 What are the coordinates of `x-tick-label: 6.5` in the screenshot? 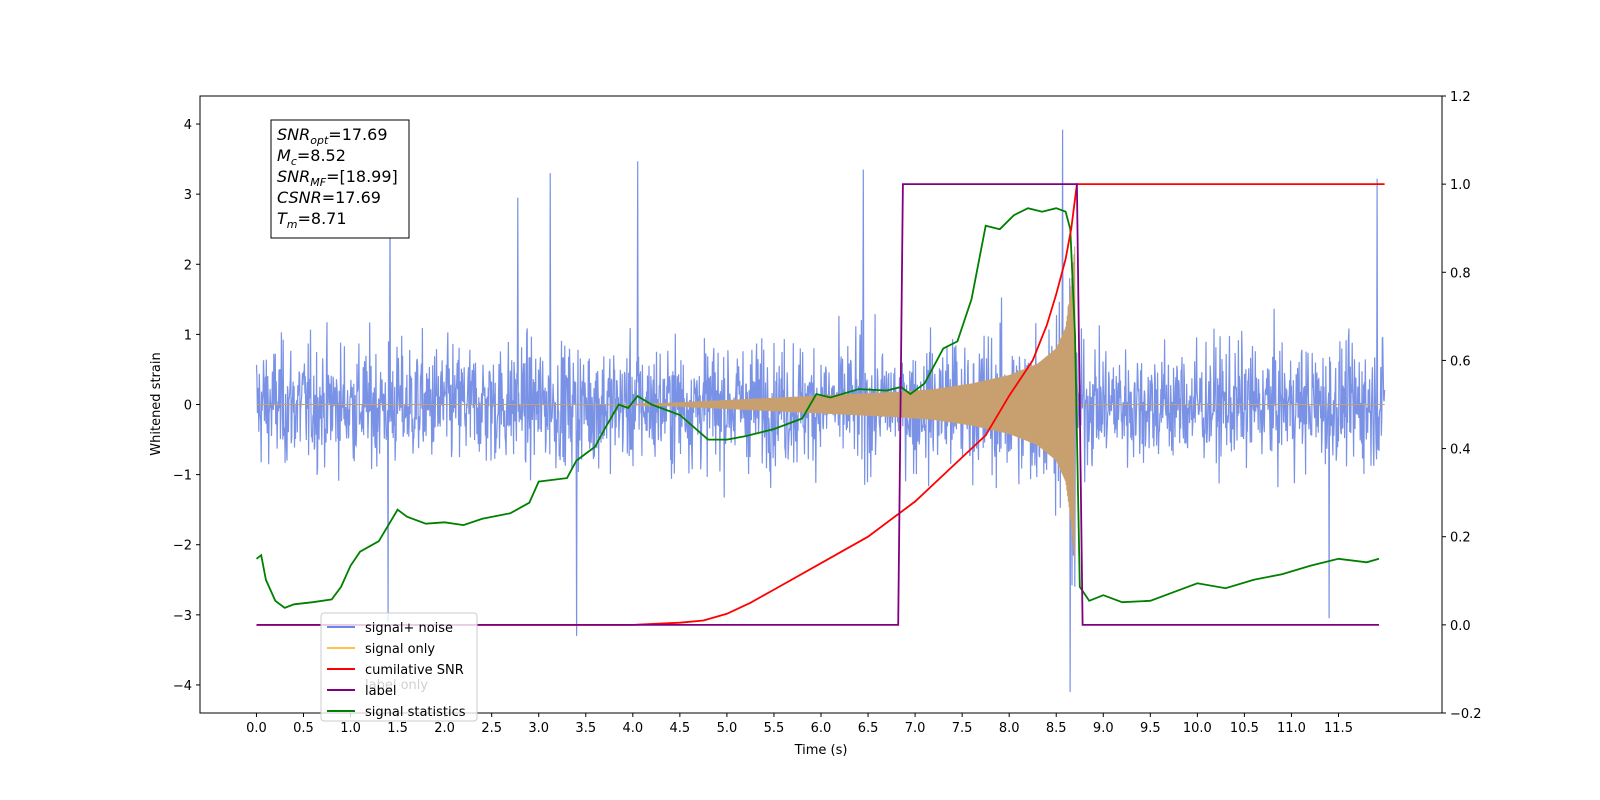 It's located at (868, 728).